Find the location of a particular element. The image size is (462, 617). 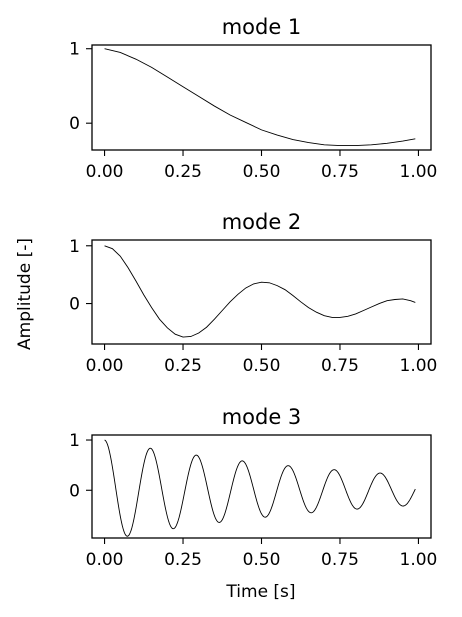

subplot-2-title: mode 2 is located at coordinates (262, 222).